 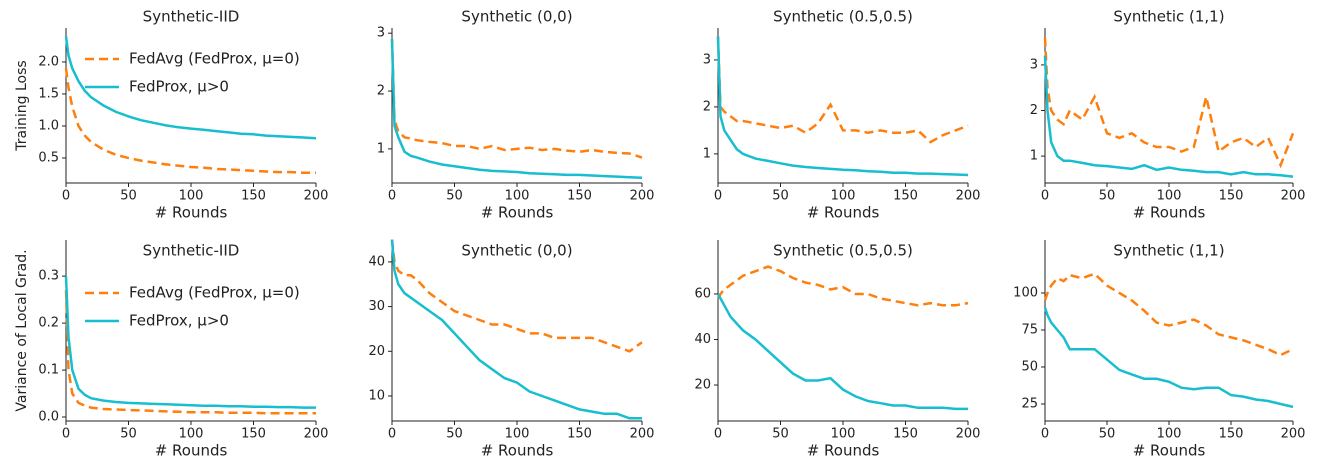 I want to click on y-tick-label: 0.2, so click(x=48, y=323).